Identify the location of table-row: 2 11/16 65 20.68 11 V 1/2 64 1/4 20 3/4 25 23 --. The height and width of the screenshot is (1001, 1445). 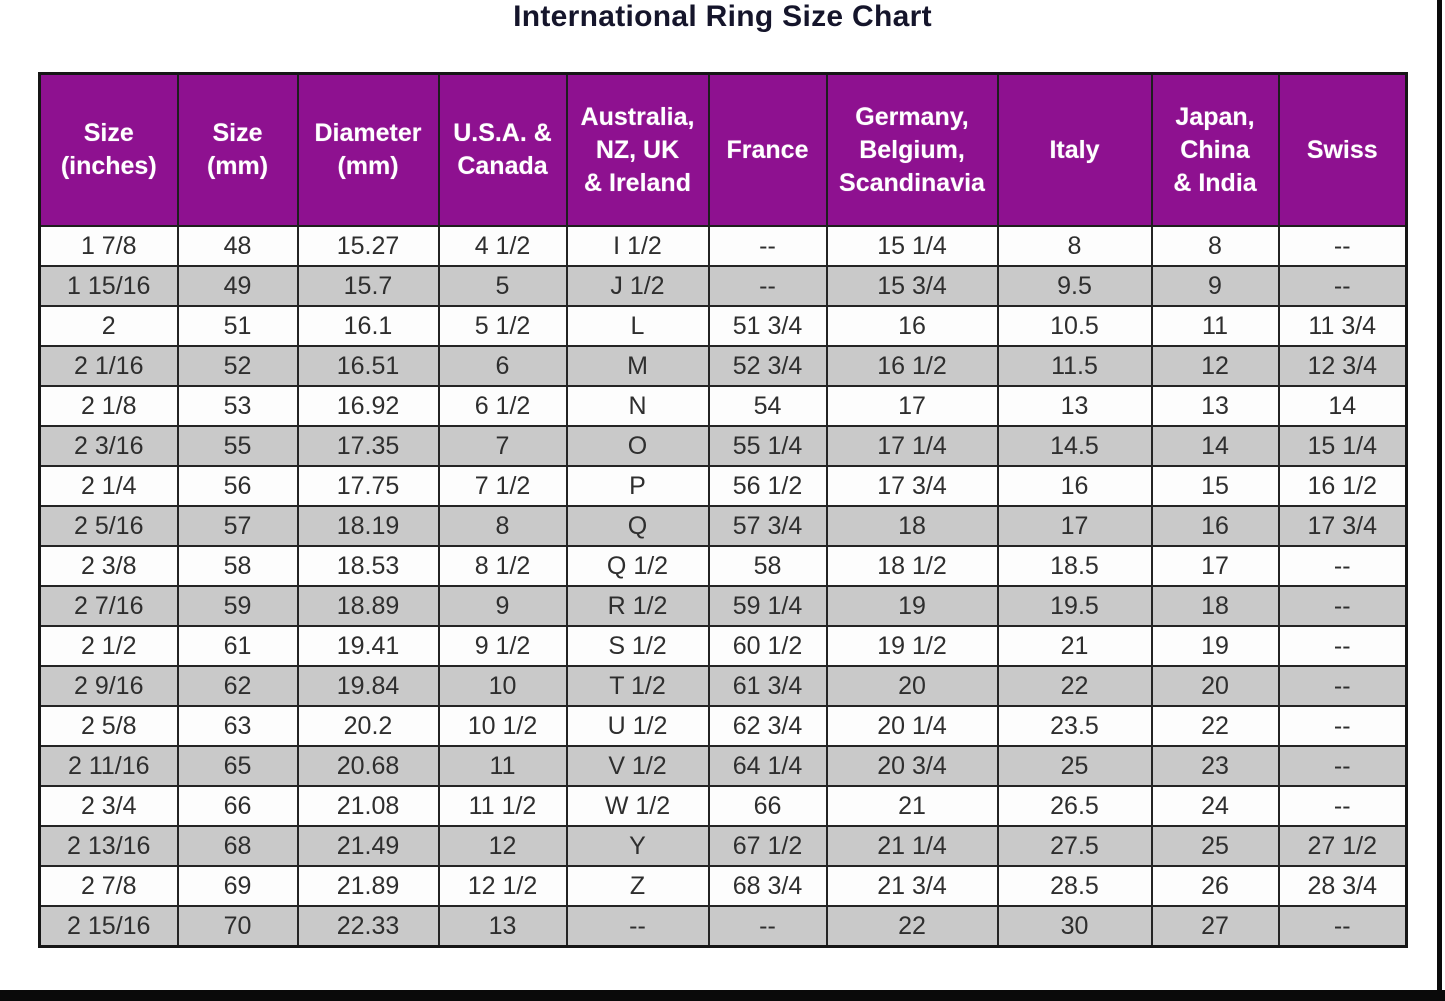
(723, 766).